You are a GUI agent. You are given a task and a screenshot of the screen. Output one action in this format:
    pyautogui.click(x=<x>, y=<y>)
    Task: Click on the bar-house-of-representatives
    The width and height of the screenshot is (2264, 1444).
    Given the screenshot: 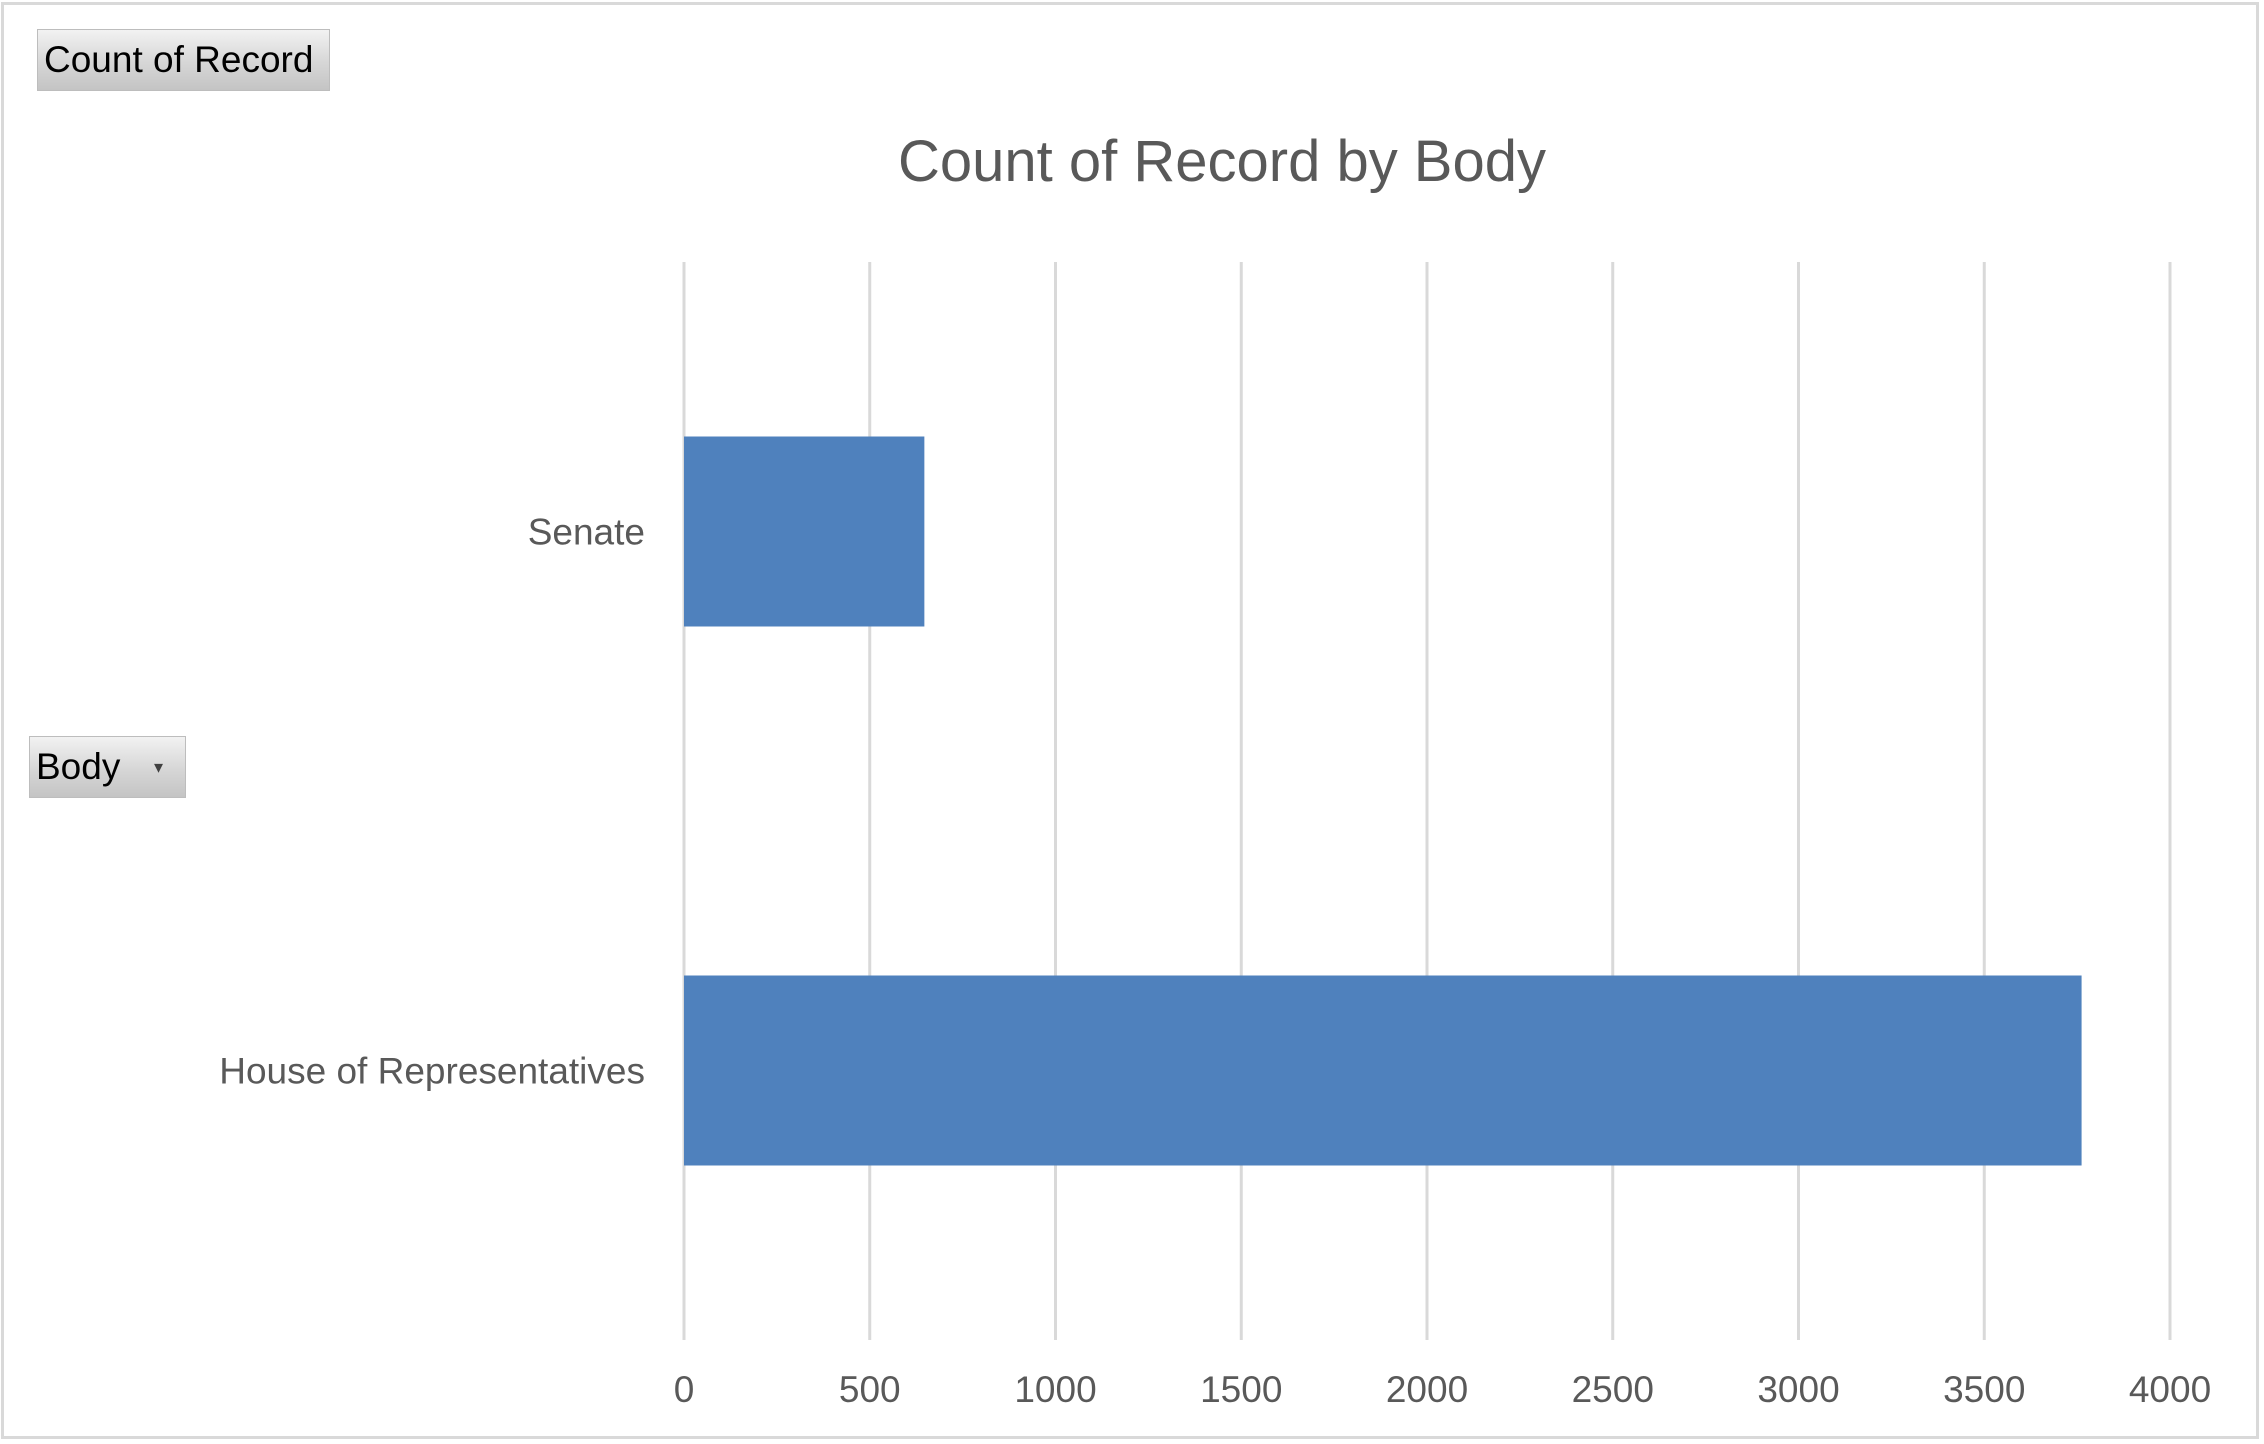 What is the action you would take?
    pyautogui.click(x=1383, y=1070)
    